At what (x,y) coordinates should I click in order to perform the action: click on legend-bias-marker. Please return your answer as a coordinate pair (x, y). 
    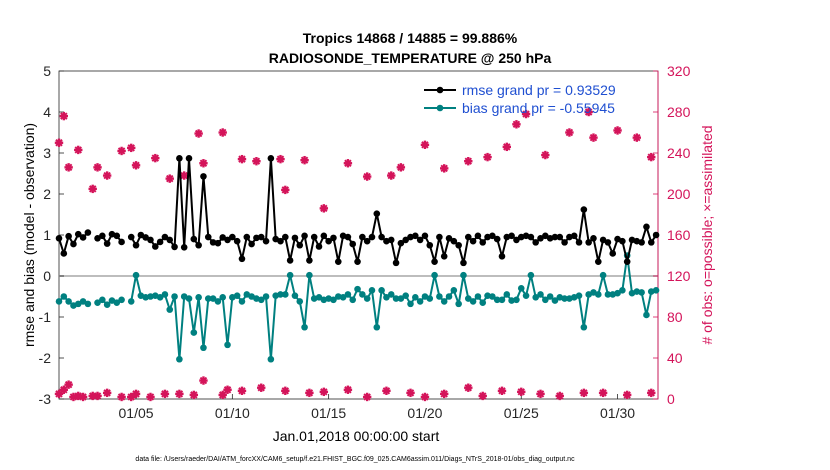
    Looking at the image, I should click on (440, 108).